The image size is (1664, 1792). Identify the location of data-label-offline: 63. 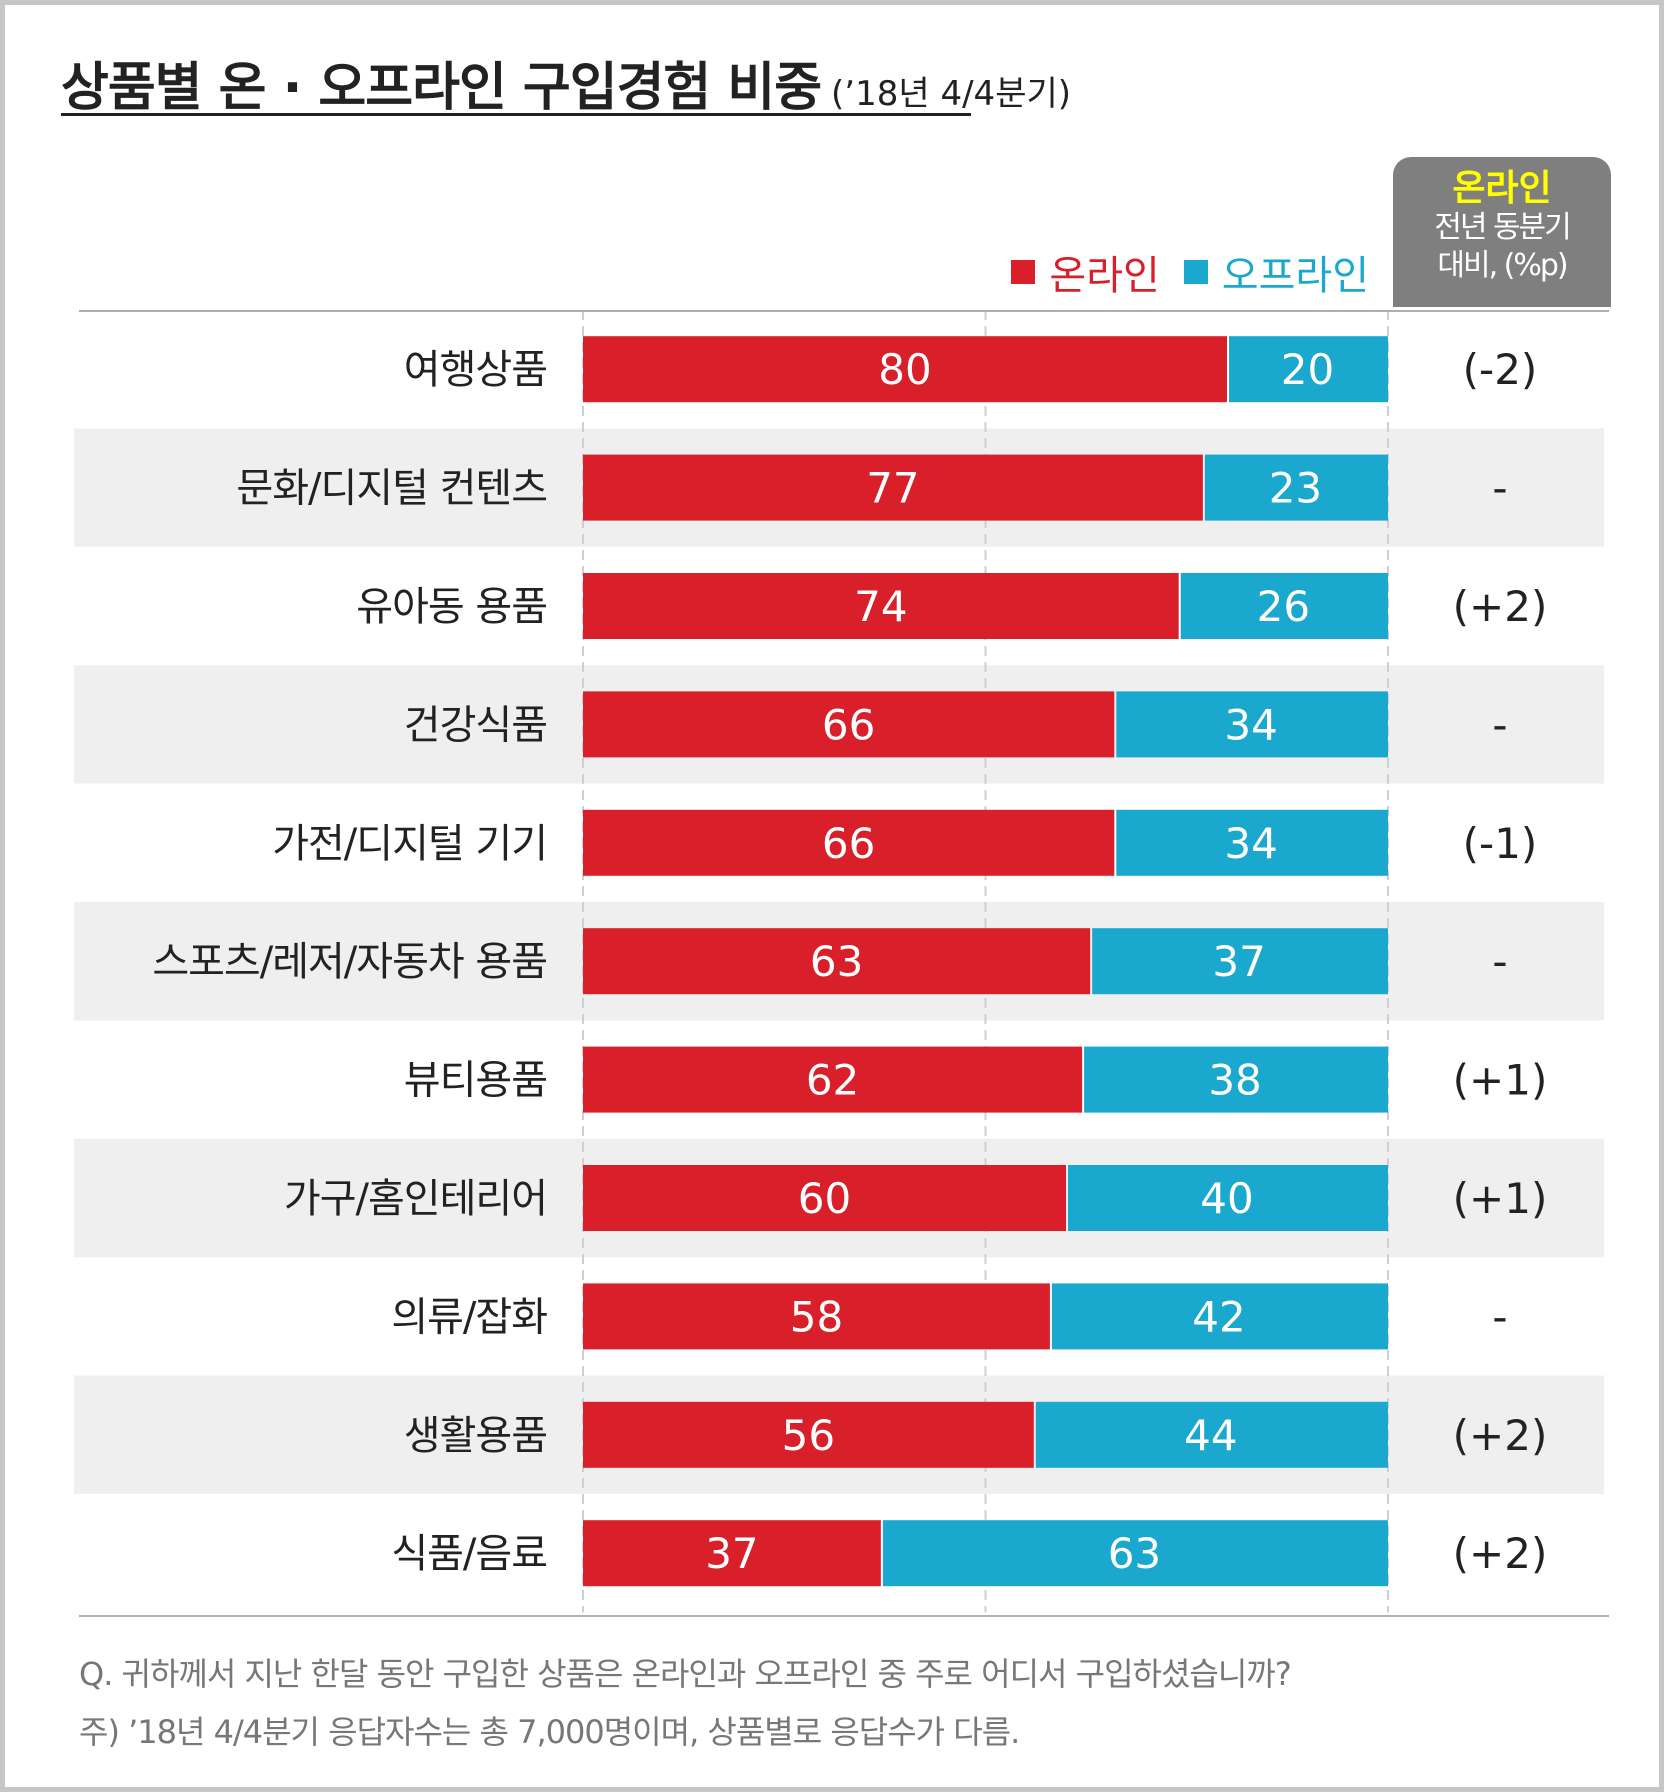
(1134, 1553).